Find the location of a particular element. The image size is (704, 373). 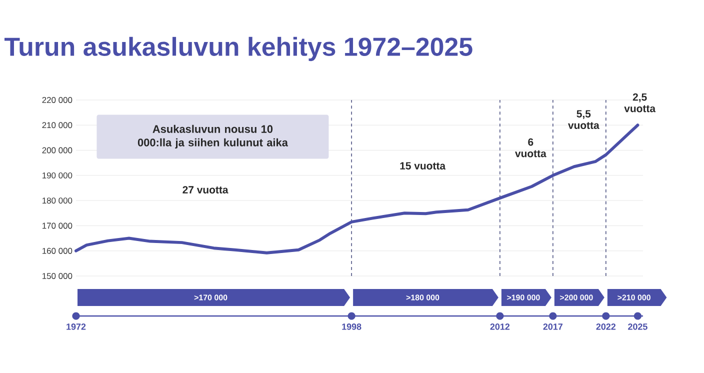

x-tick-label: 1998 is located at coordinates (352, 327).